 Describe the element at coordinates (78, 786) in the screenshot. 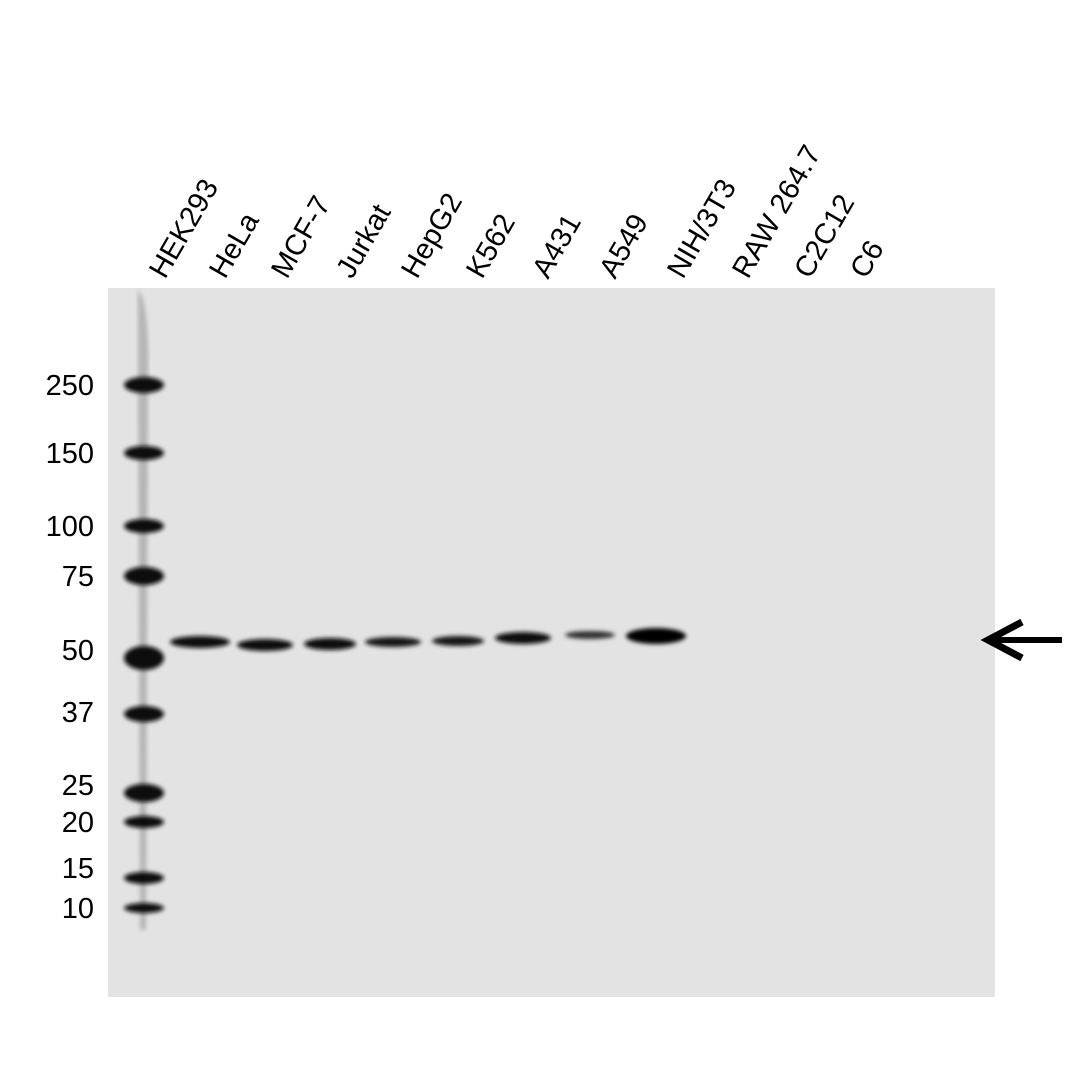

I see `marker-label: 25` at that location.